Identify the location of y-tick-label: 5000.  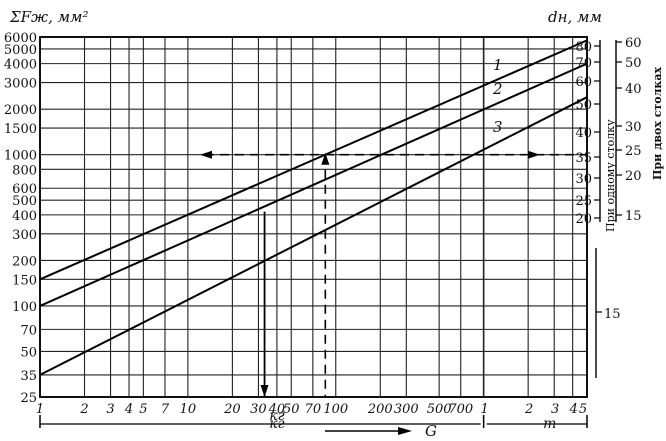
(20, 50).